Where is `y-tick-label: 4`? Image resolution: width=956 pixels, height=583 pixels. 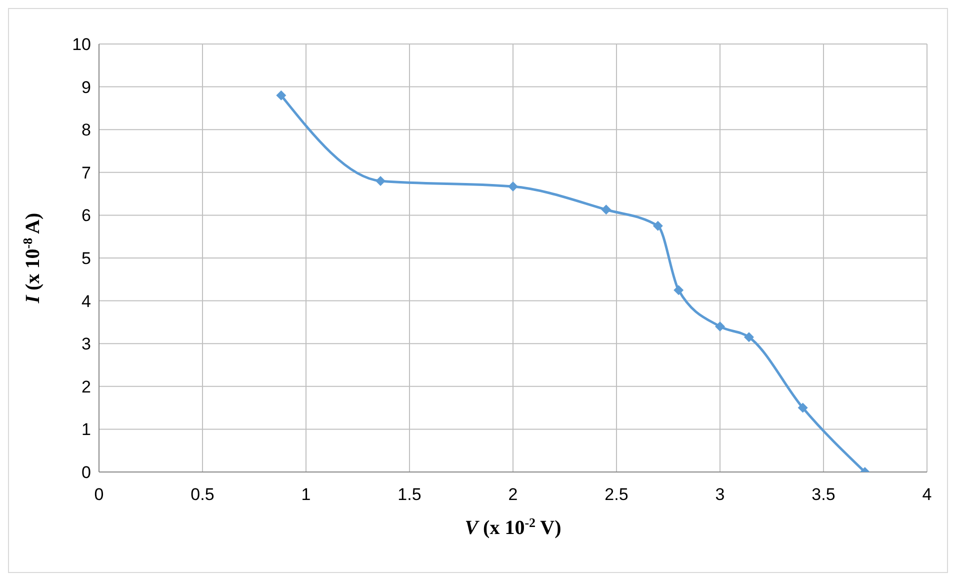 y-tick-label: 4 is located at coordinates (86, 301).